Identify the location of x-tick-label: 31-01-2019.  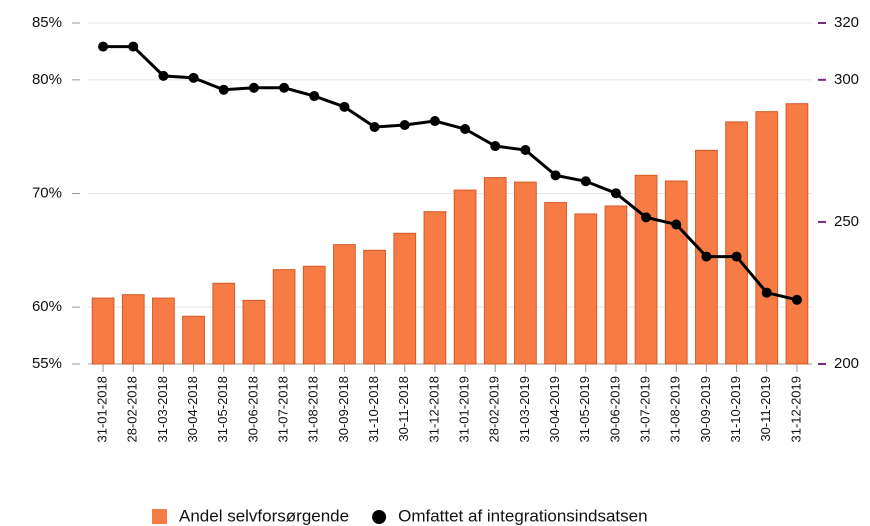
(464, 409).